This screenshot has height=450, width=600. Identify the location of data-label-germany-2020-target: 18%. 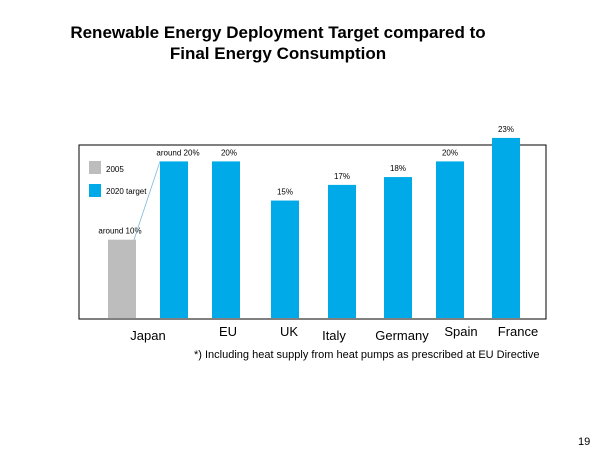
(398, 168).